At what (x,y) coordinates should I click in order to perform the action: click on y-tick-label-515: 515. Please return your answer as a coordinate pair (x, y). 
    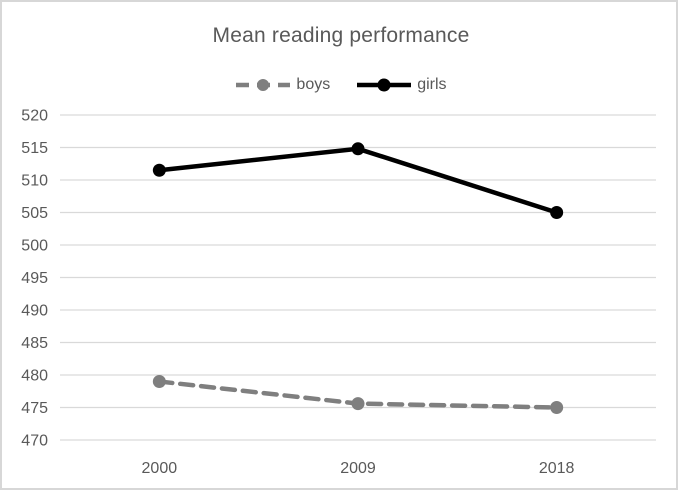
    Looking at the image, I should click on (34, 148).